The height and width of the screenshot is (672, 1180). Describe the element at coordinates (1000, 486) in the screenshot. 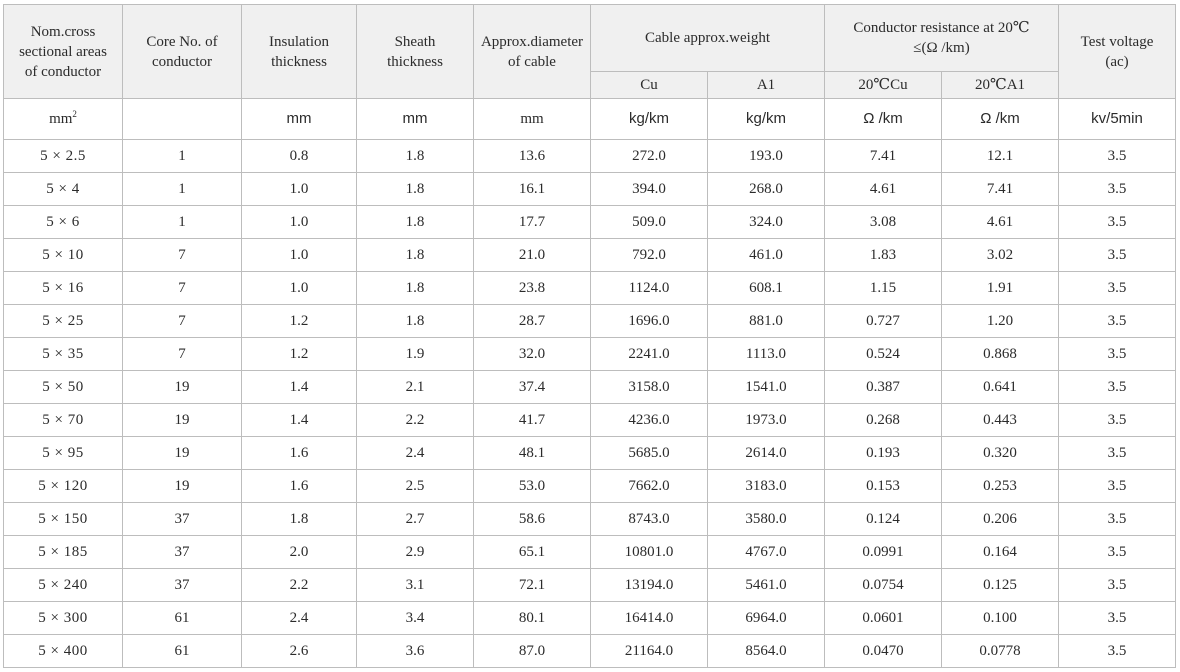

I see `cell-res-al: 0.253` at that location.